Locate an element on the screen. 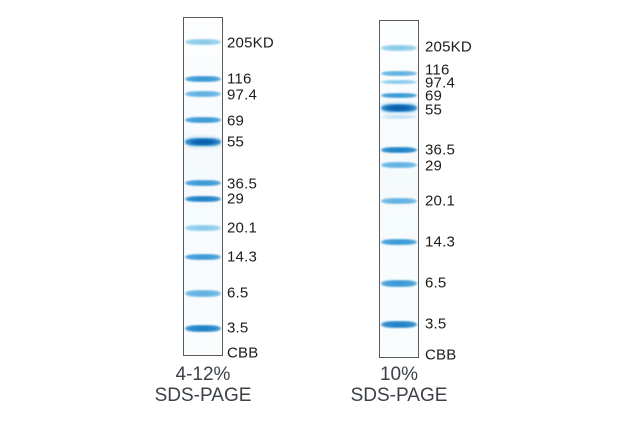  caption-percentage: 4-12% is located at coordinates (203, 374).